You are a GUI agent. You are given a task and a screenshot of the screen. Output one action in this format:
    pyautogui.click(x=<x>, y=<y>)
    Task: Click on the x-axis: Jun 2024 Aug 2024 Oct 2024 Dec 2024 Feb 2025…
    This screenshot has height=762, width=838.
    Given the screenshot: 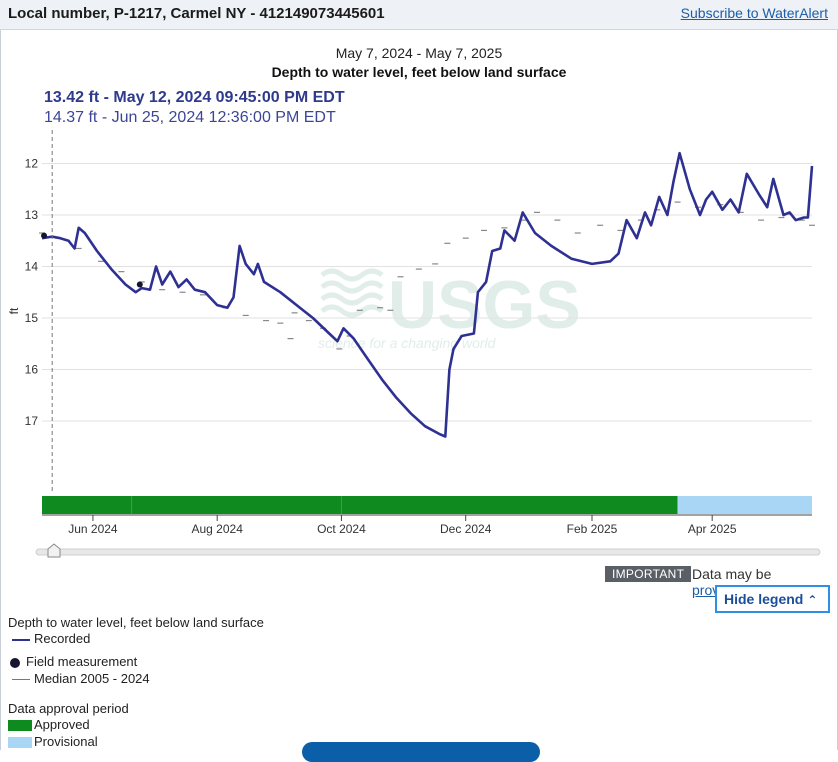 What is the action you would take?
    pyautogui.click(x=427, y=525)
    